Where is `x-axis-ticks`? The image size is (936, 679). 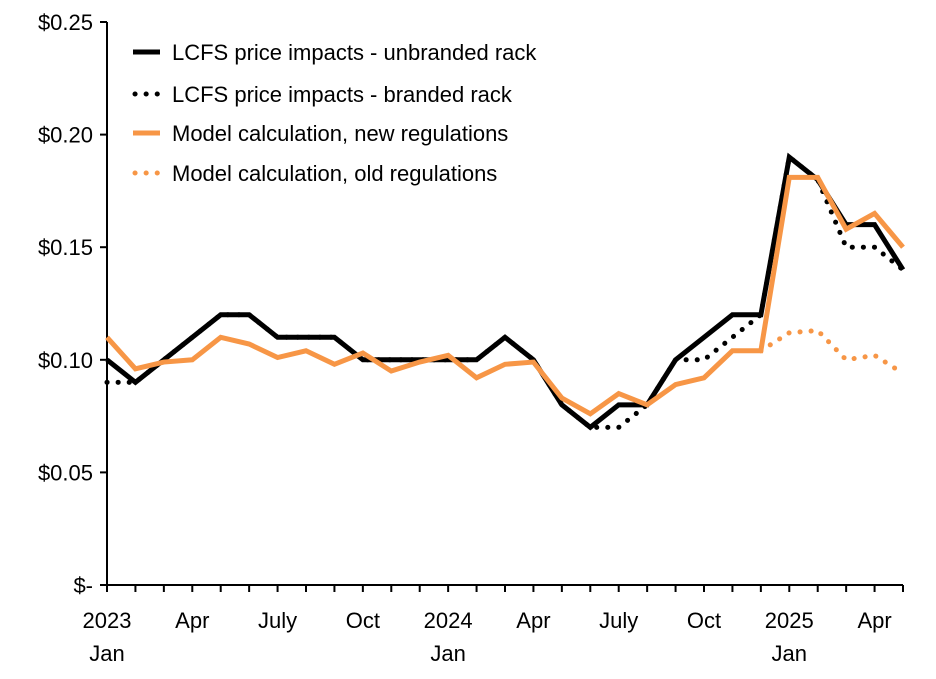
x-axis-ticks is located at coordinates (505, 588).